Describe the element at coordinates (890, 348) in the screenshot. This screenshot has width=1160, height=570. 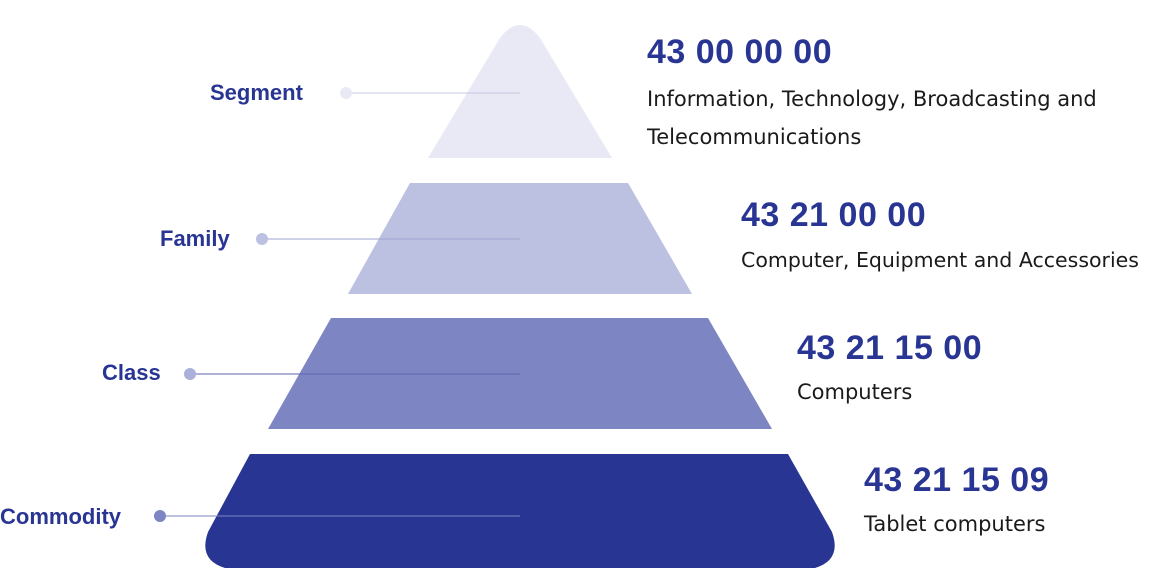
I see `level-code-class: 43 21 15 00` at that location.